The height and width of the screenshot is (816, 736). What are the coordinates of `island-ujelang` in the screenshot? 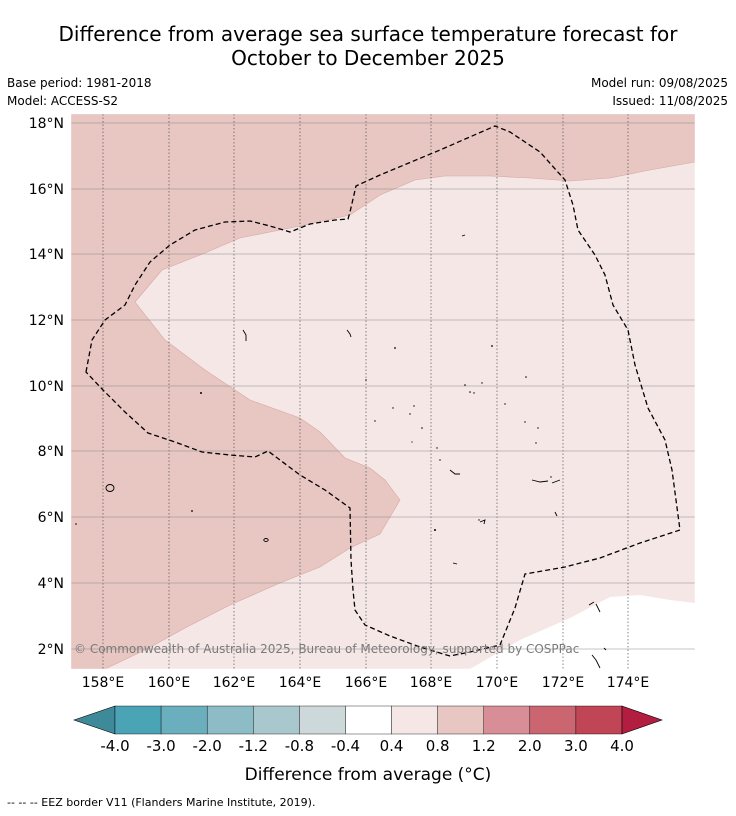 It's located at (244, 335).